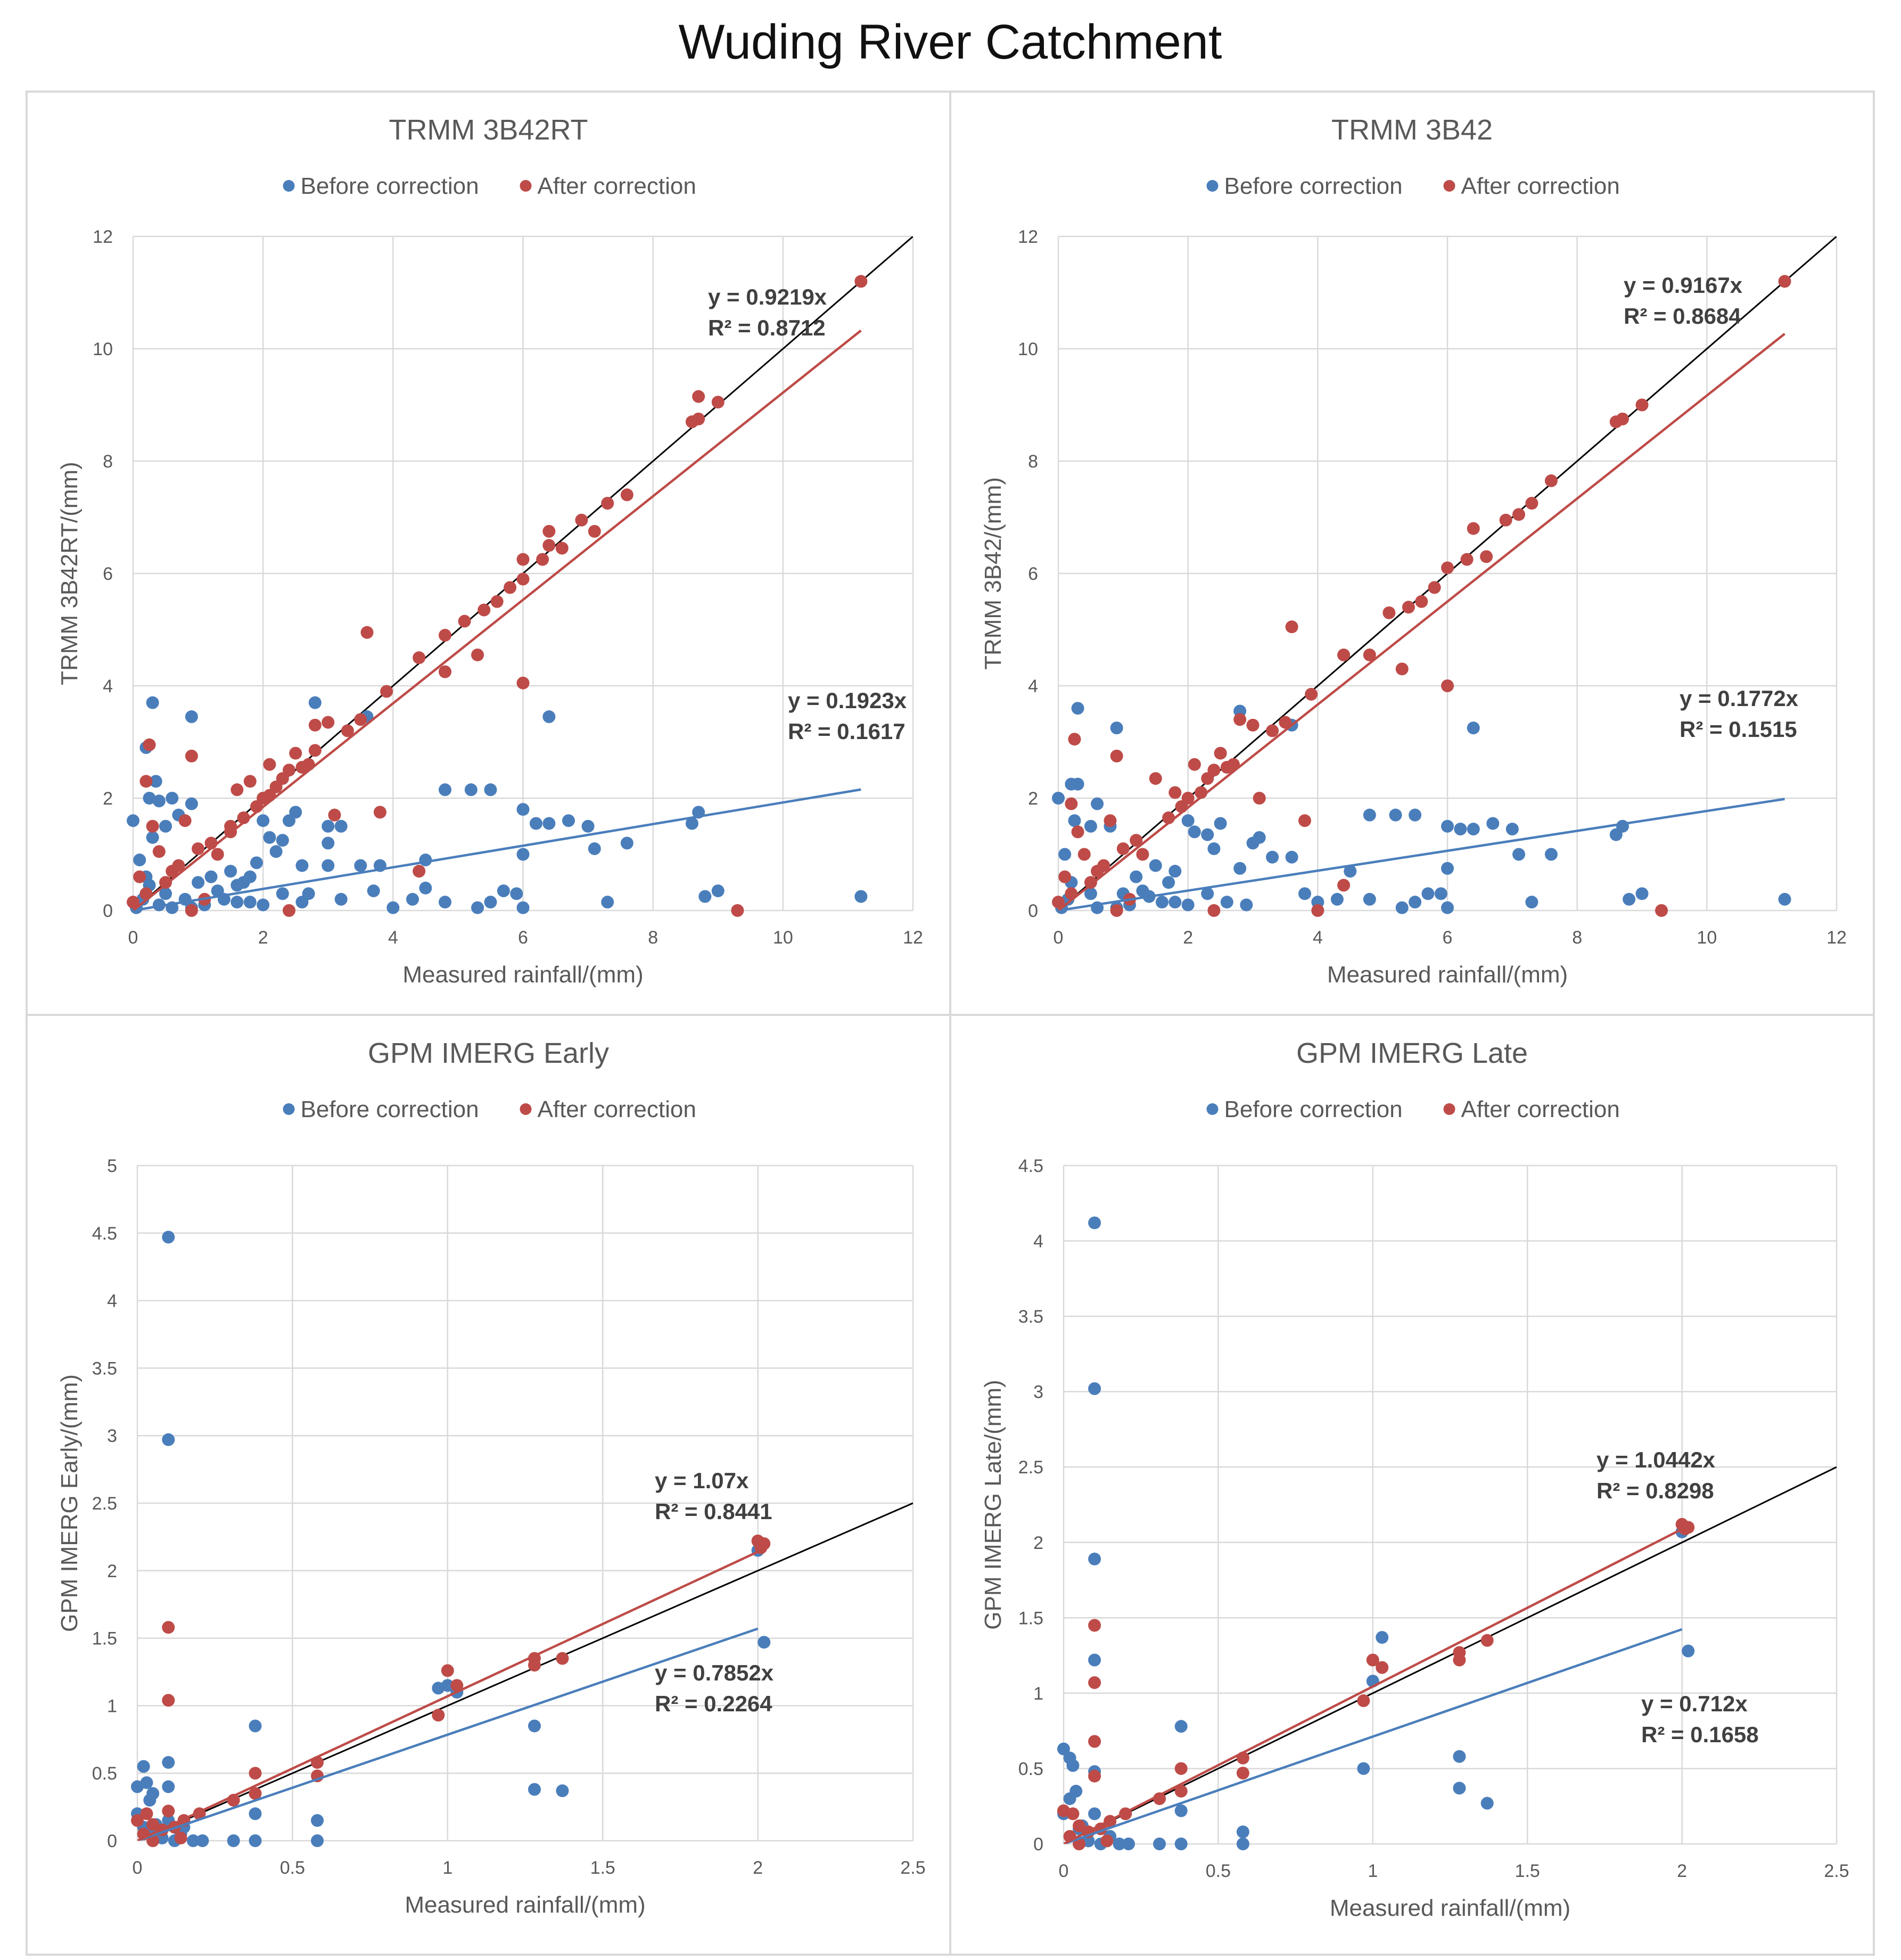 This screenshot has height=1960, width=1901. I want to click on y-tick-label: 3.5, so click(1030, 1317).